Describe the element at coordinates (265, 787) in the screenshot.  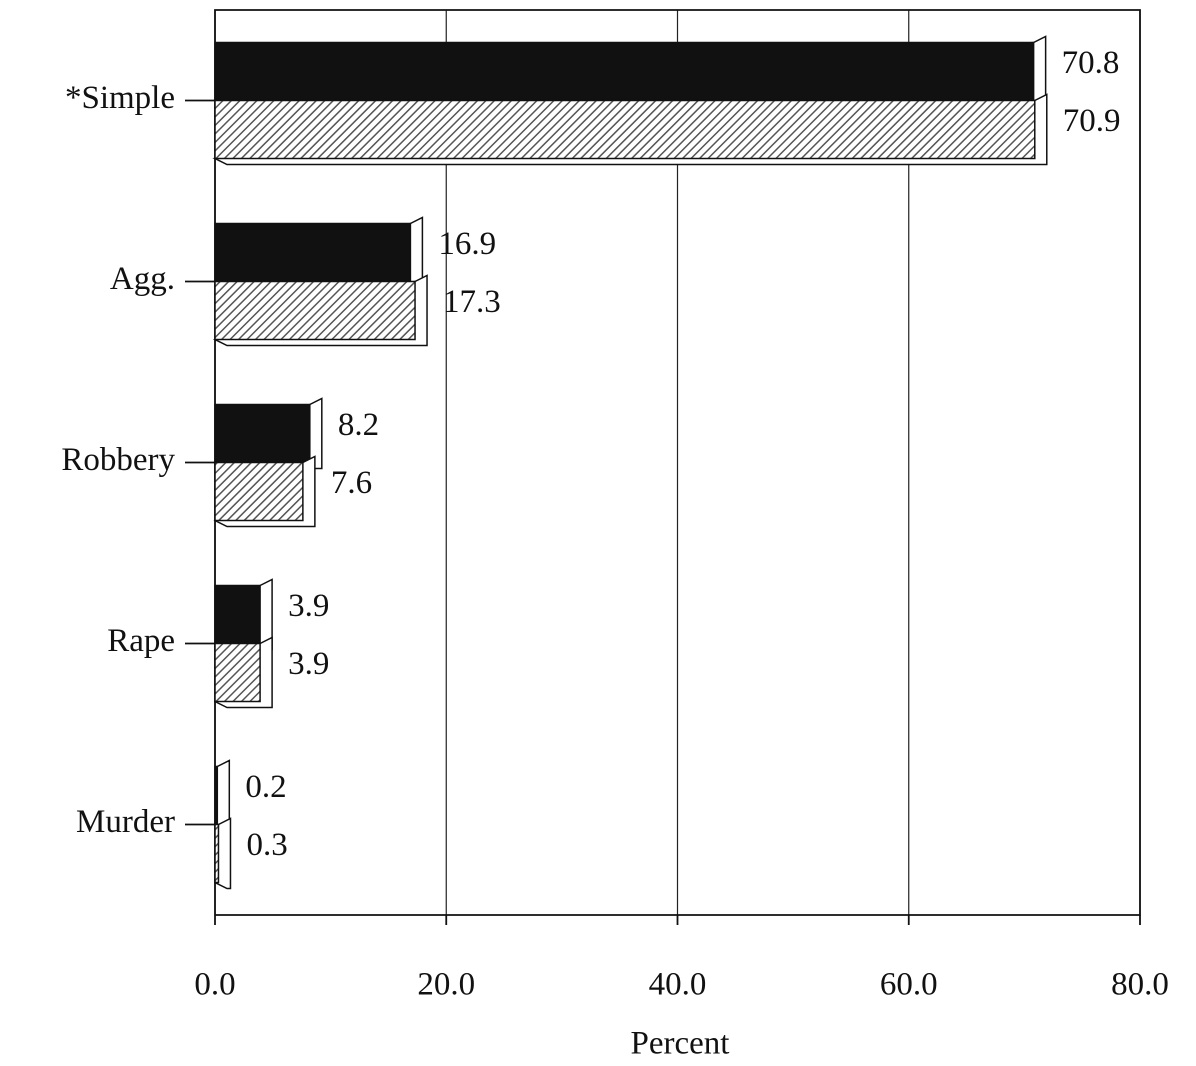
I see `data-label: 0.2` at that location.